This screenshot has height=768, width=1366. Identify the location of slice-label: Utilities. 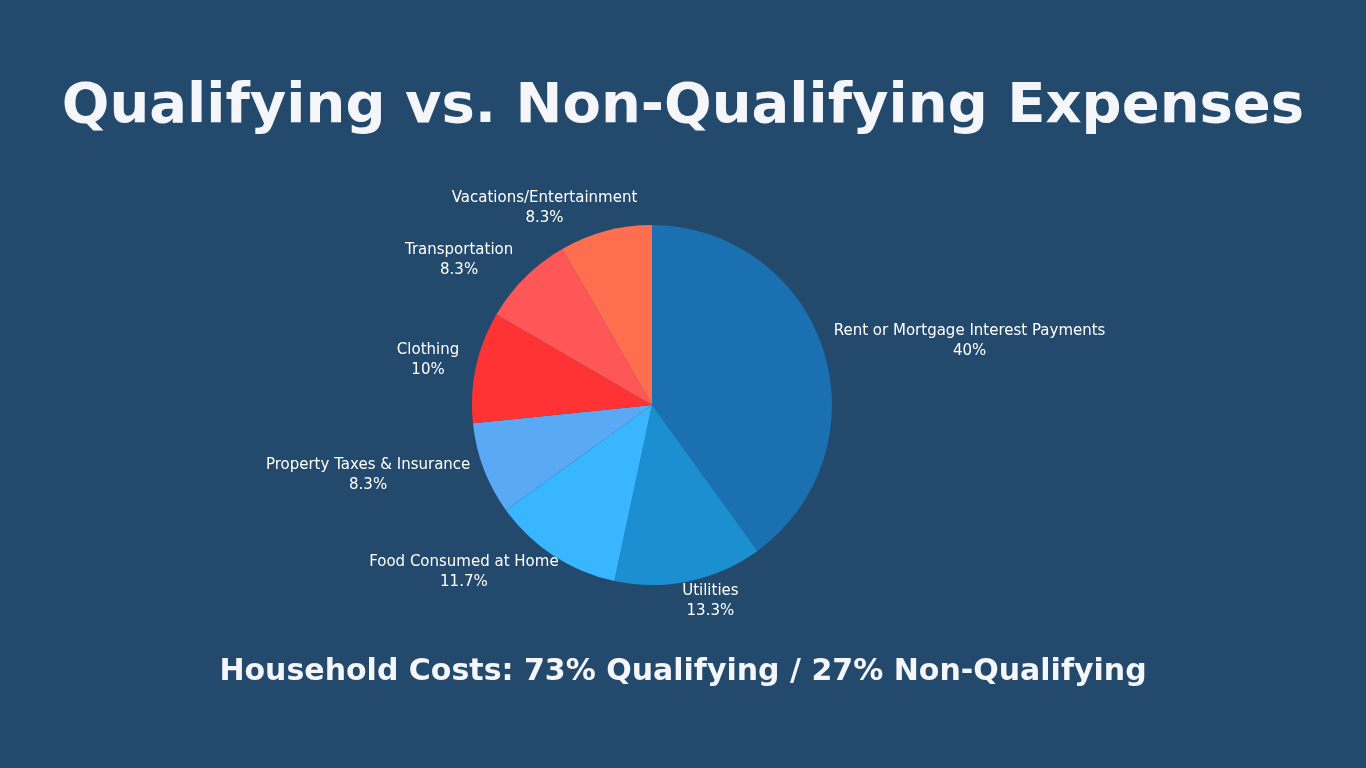
(710, 589).